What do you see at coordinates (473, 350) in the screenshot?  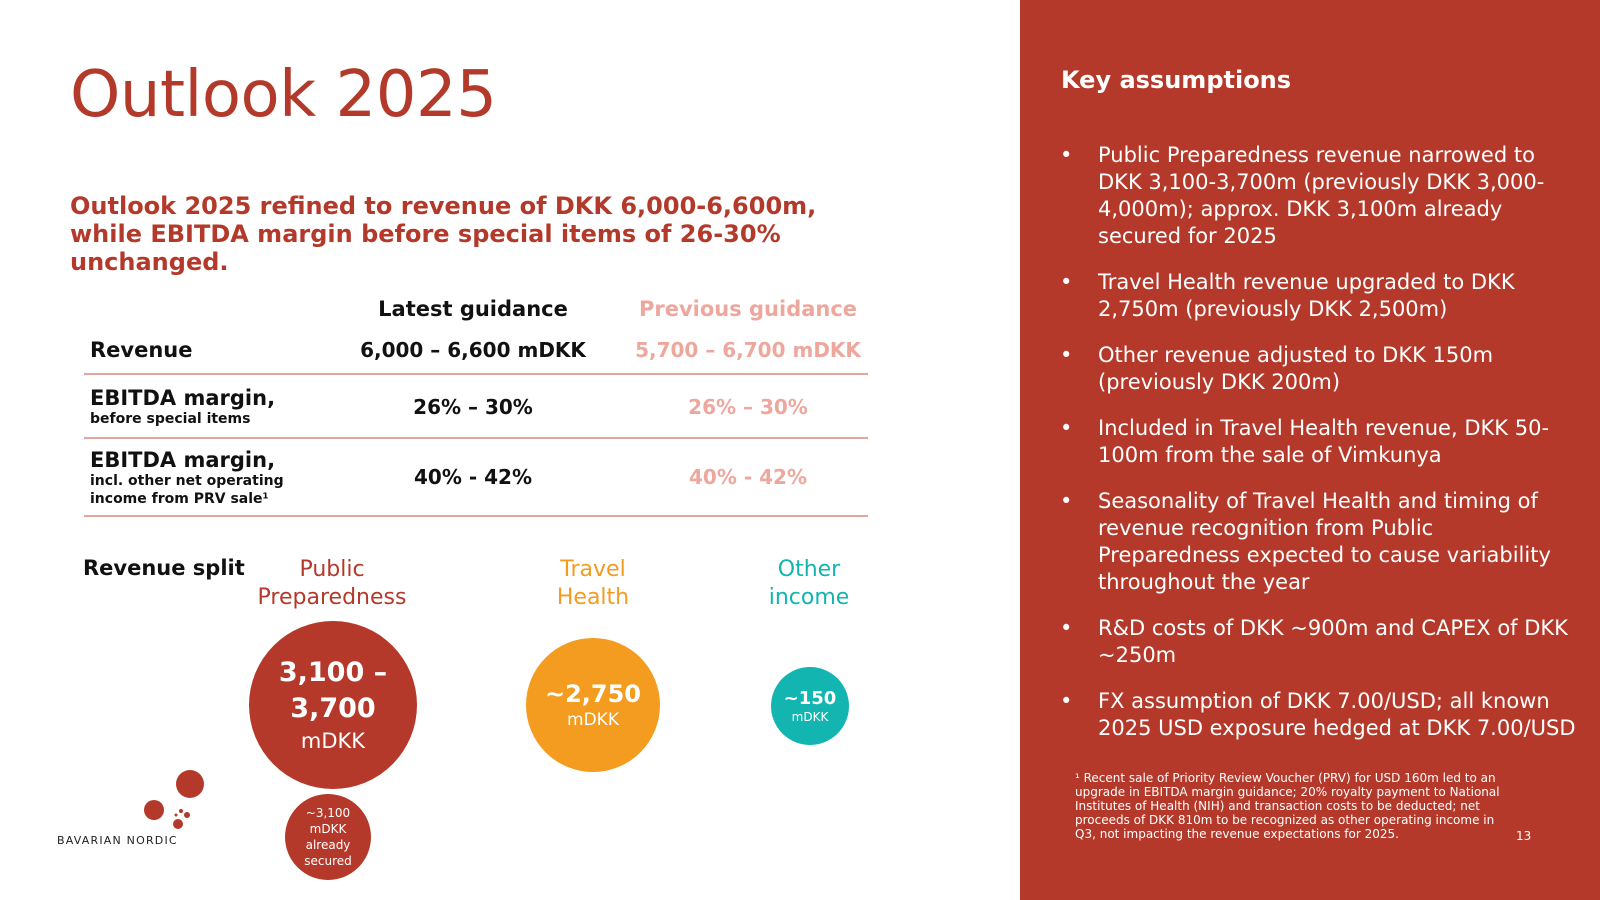 I see `revenue-latest-value: 6,000 – 6,600 mDKK` at bounding box center [473, 350].